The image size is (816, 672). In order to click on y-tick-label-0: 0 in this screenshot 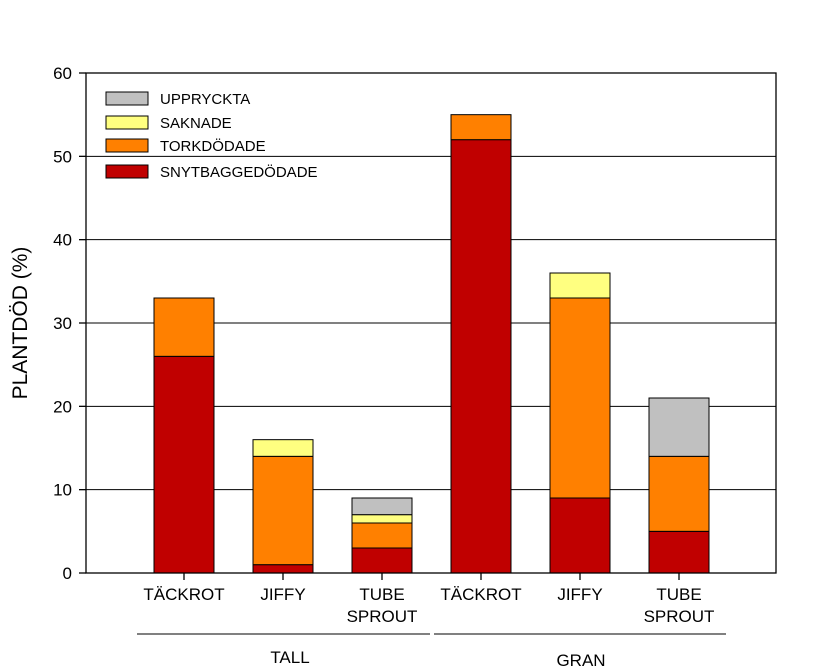, I will do `click(67, 573)`.